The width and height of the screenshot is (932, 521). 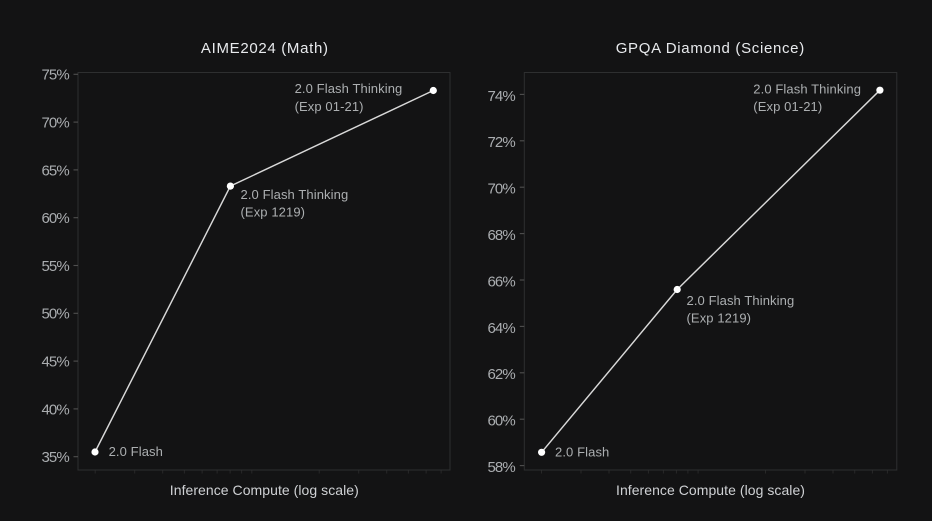 What do you see at coordinates (55, 457) in the screenshot?
I see `svg-text: 35%` at bounding box center [55, 457].